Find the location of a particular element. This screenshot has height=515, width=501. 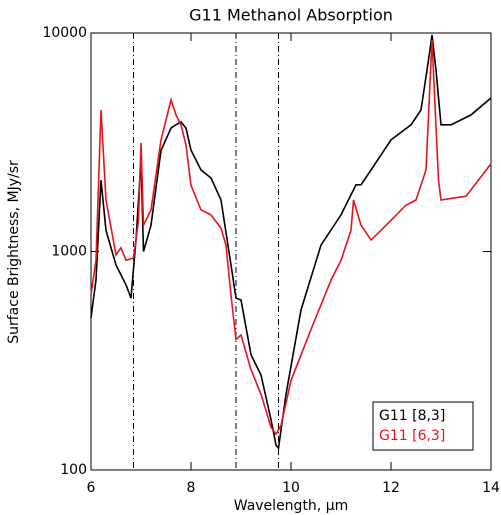

y-axis-label: Surface Brightness, MJy/sr is located at coordinates (14, 252).